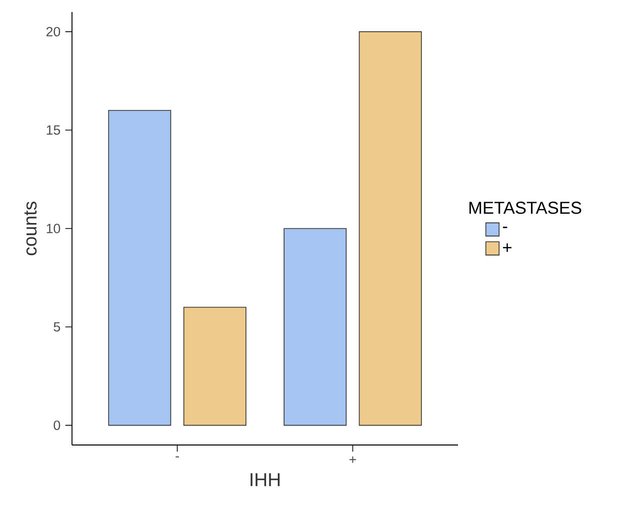 The width and height of the screenshot is (635, 519). What do you see at coordinates (53, 31) in the screenshot?
I see `y-tick-label: 20` at bounding box center [53, 31].